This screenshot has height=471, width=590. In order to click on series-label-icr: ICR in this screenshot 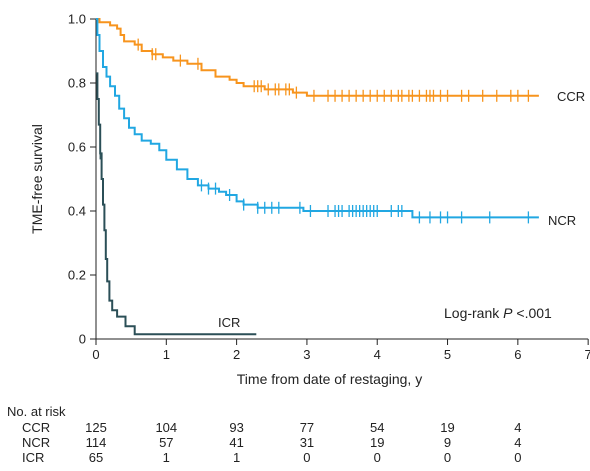, I will do `click(229, 322)`.